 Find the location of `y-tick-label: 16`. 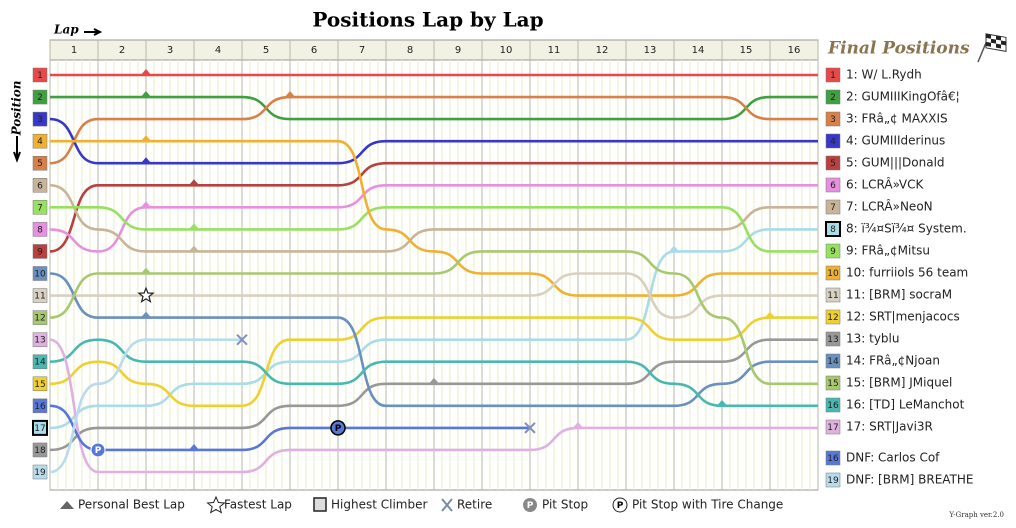

y-tick-label: 16 is located at coordinates (40, 407).